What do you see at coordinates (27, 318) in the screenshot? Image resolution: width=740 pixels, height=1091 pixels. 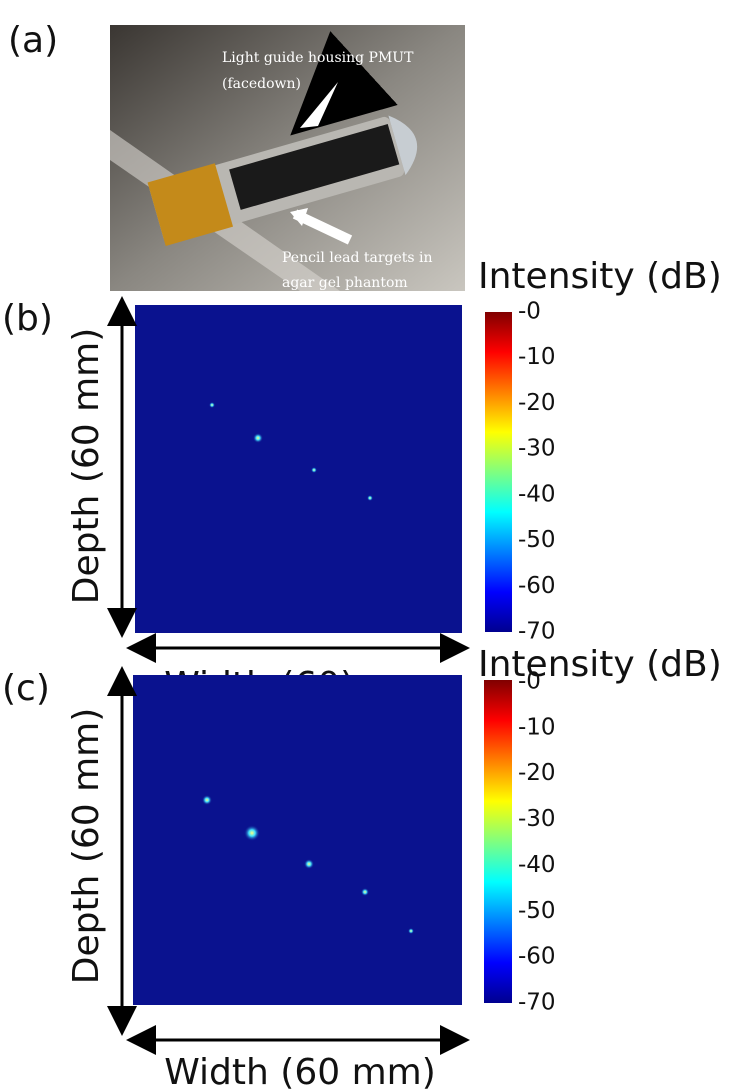 I see `panel-label: (b)` at bounding box center [27, 318].